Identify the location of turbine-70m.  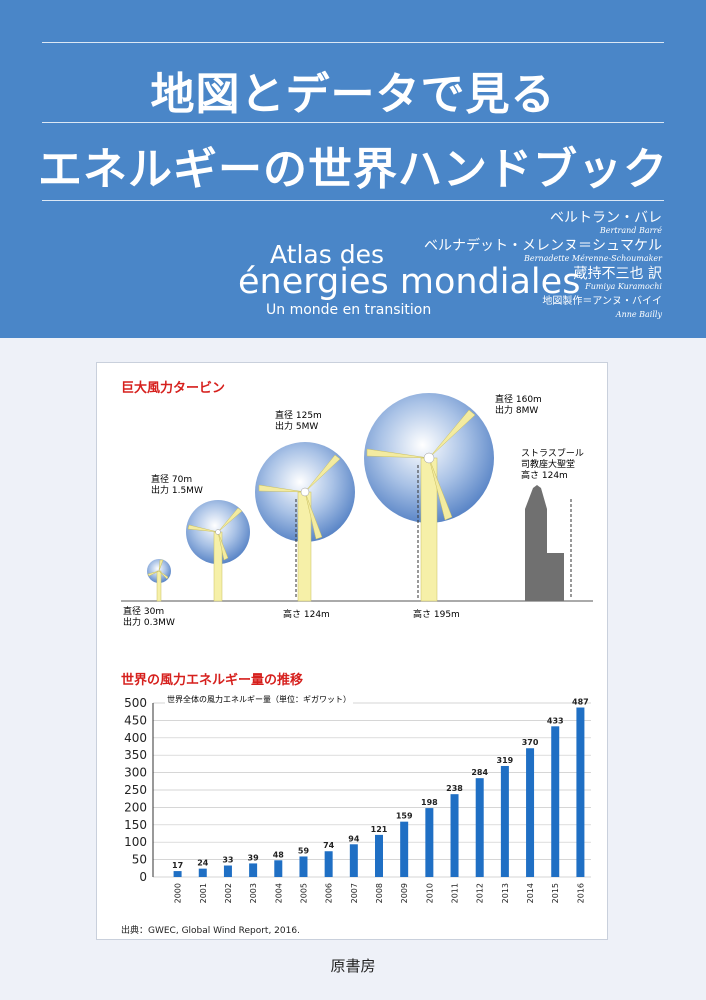
(218, 551).